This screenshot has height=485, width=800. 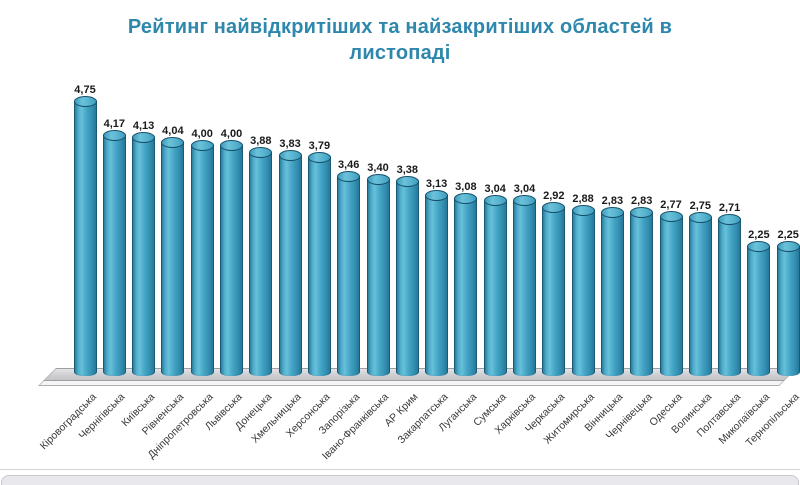 I want to click on bar-value-label: 2,75, so click(x=700, y=206).